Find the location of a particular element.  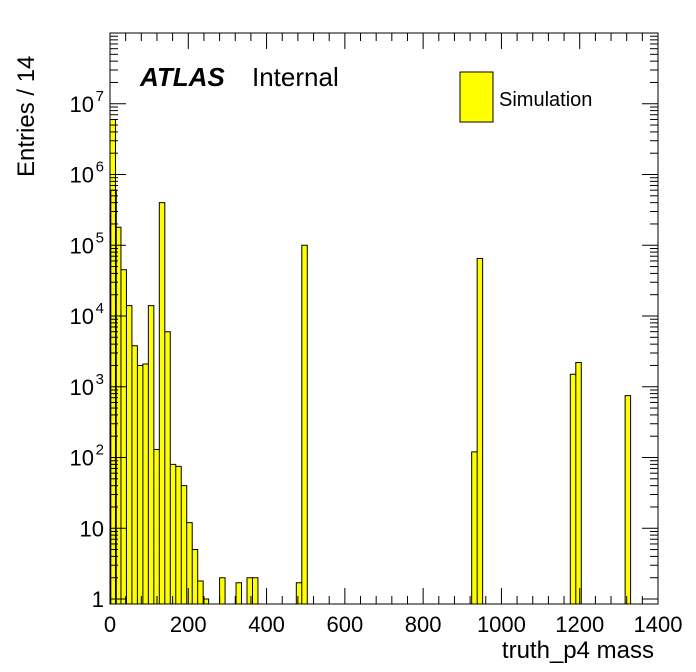

legend-entry-simulation: Simulation is located at coordinates (545, 100).